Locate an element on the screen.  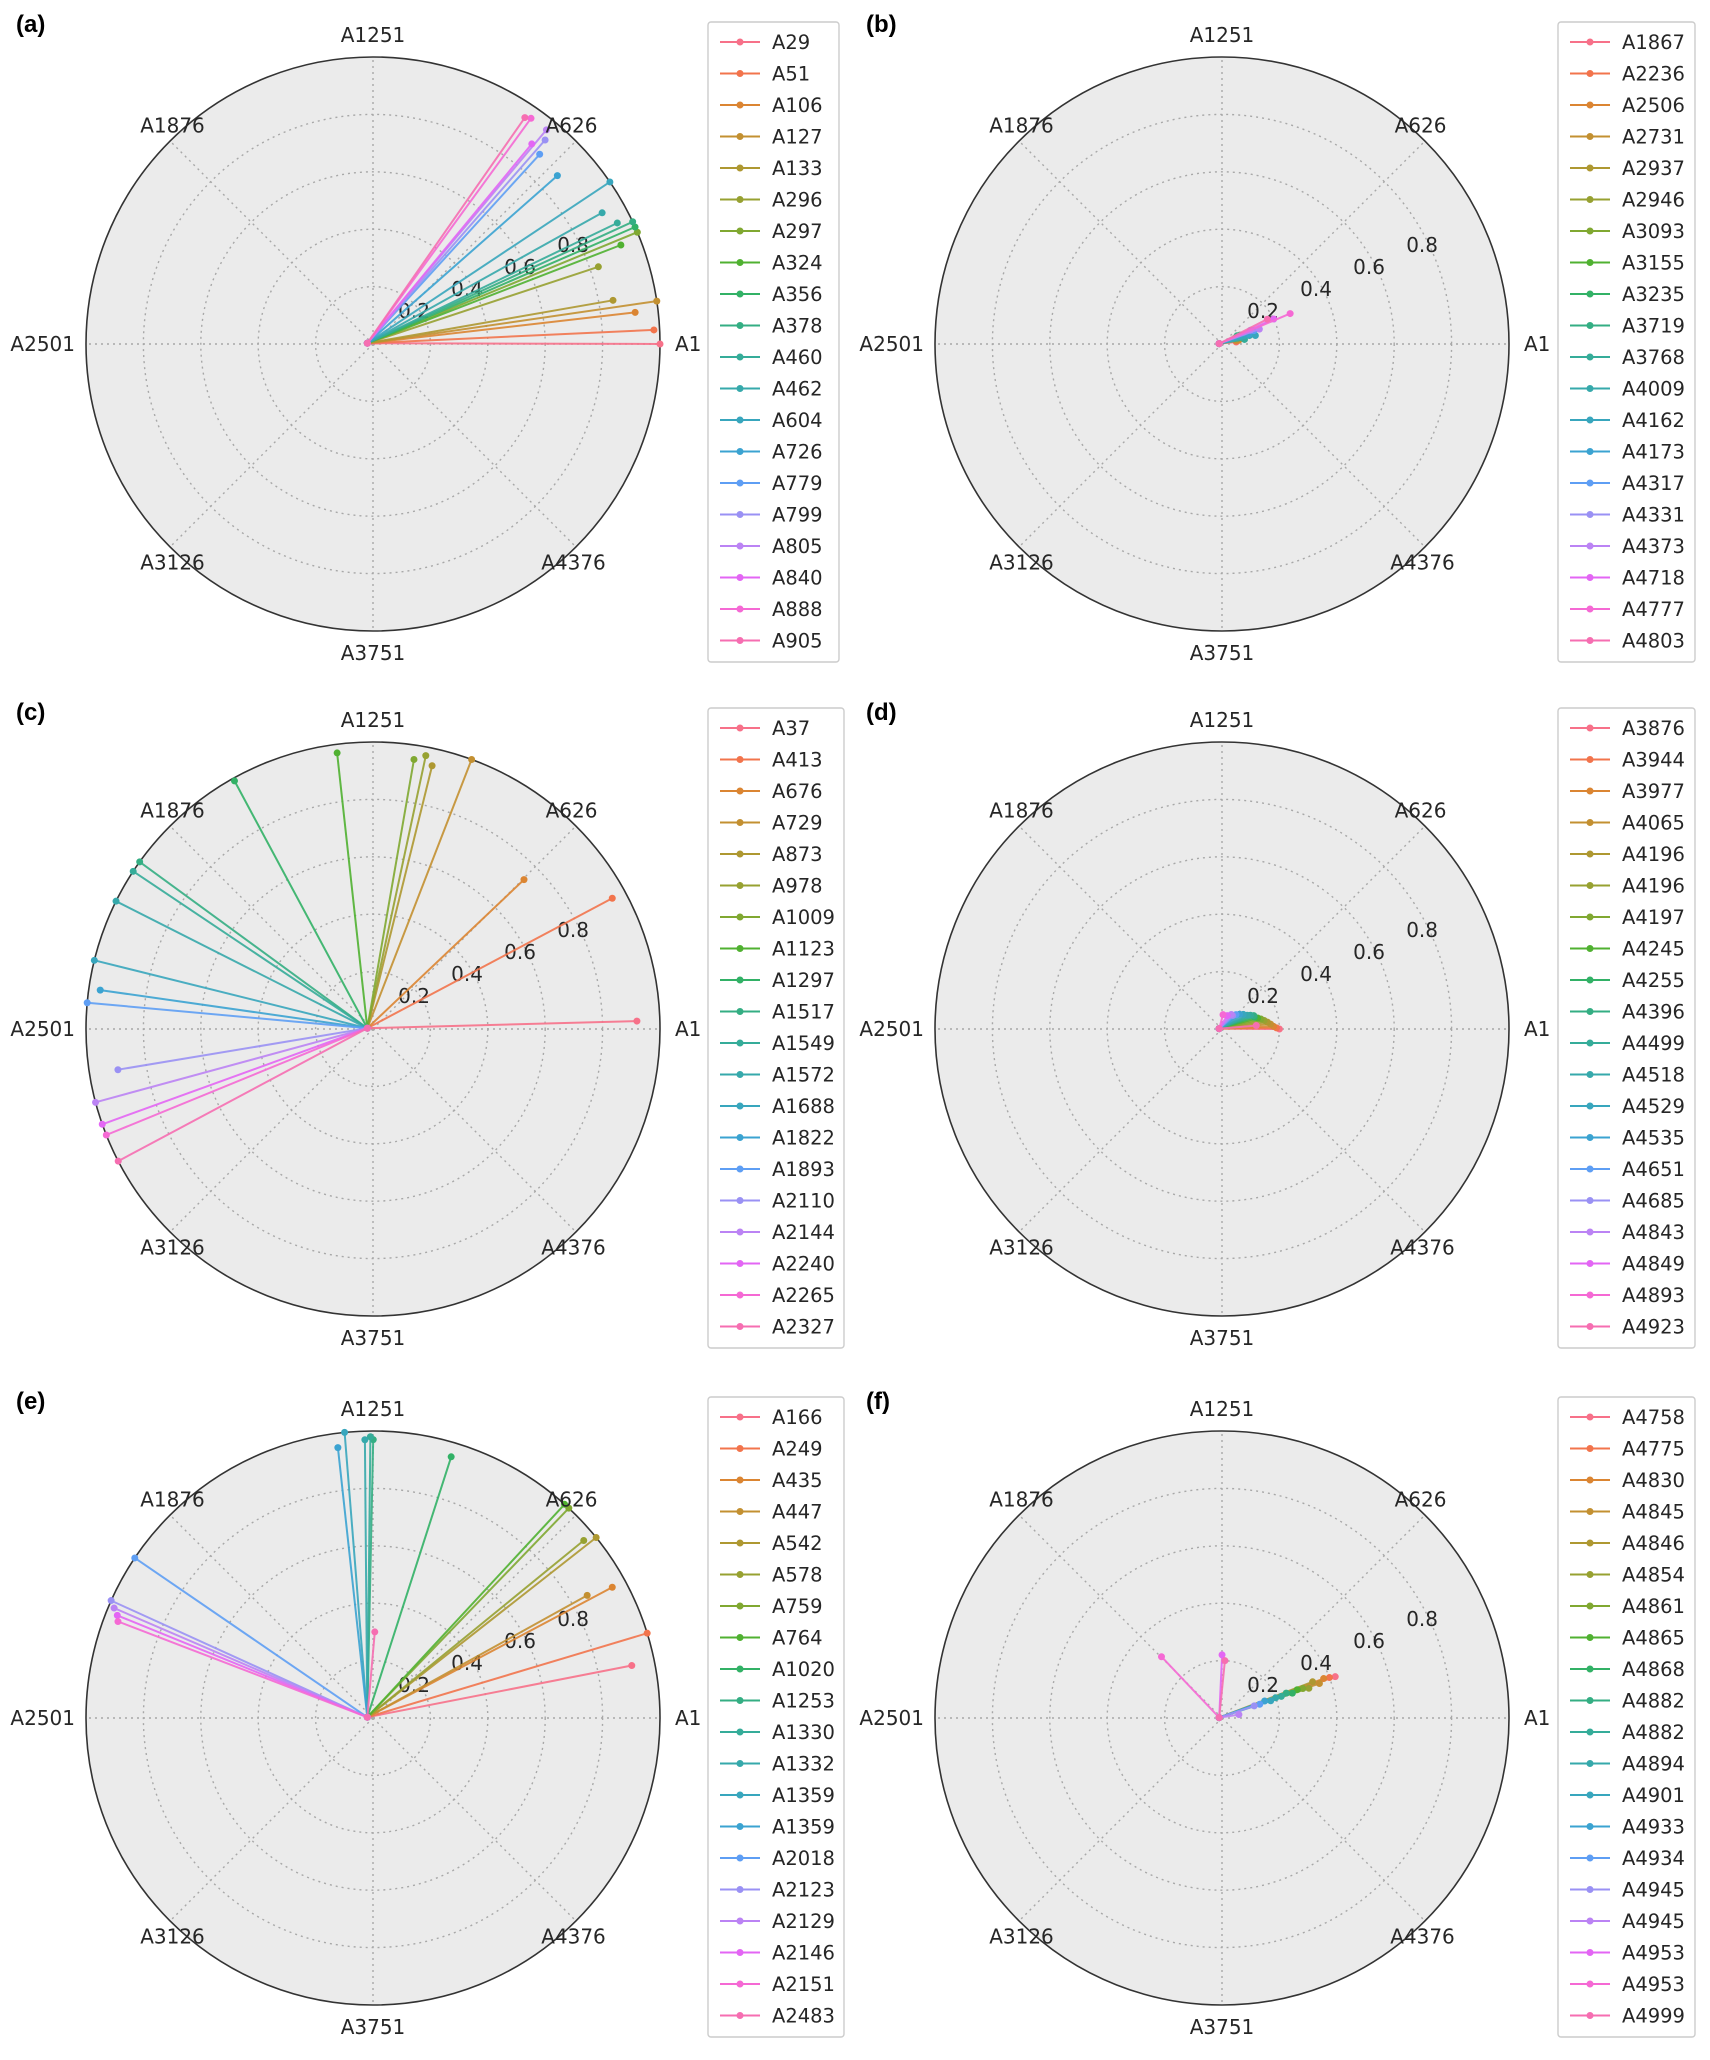
legend-entry: A462 is located at coordinates (797, 389).